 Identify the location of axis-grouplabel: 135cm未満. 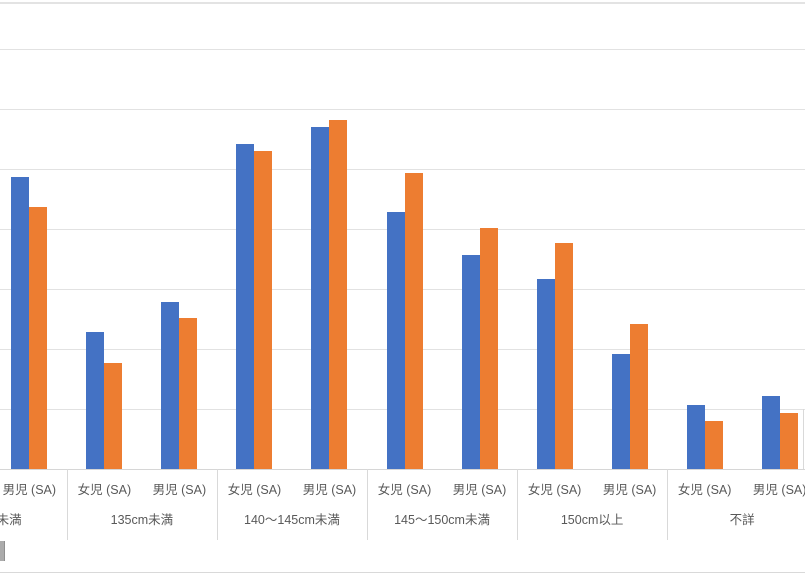
(142, 520).